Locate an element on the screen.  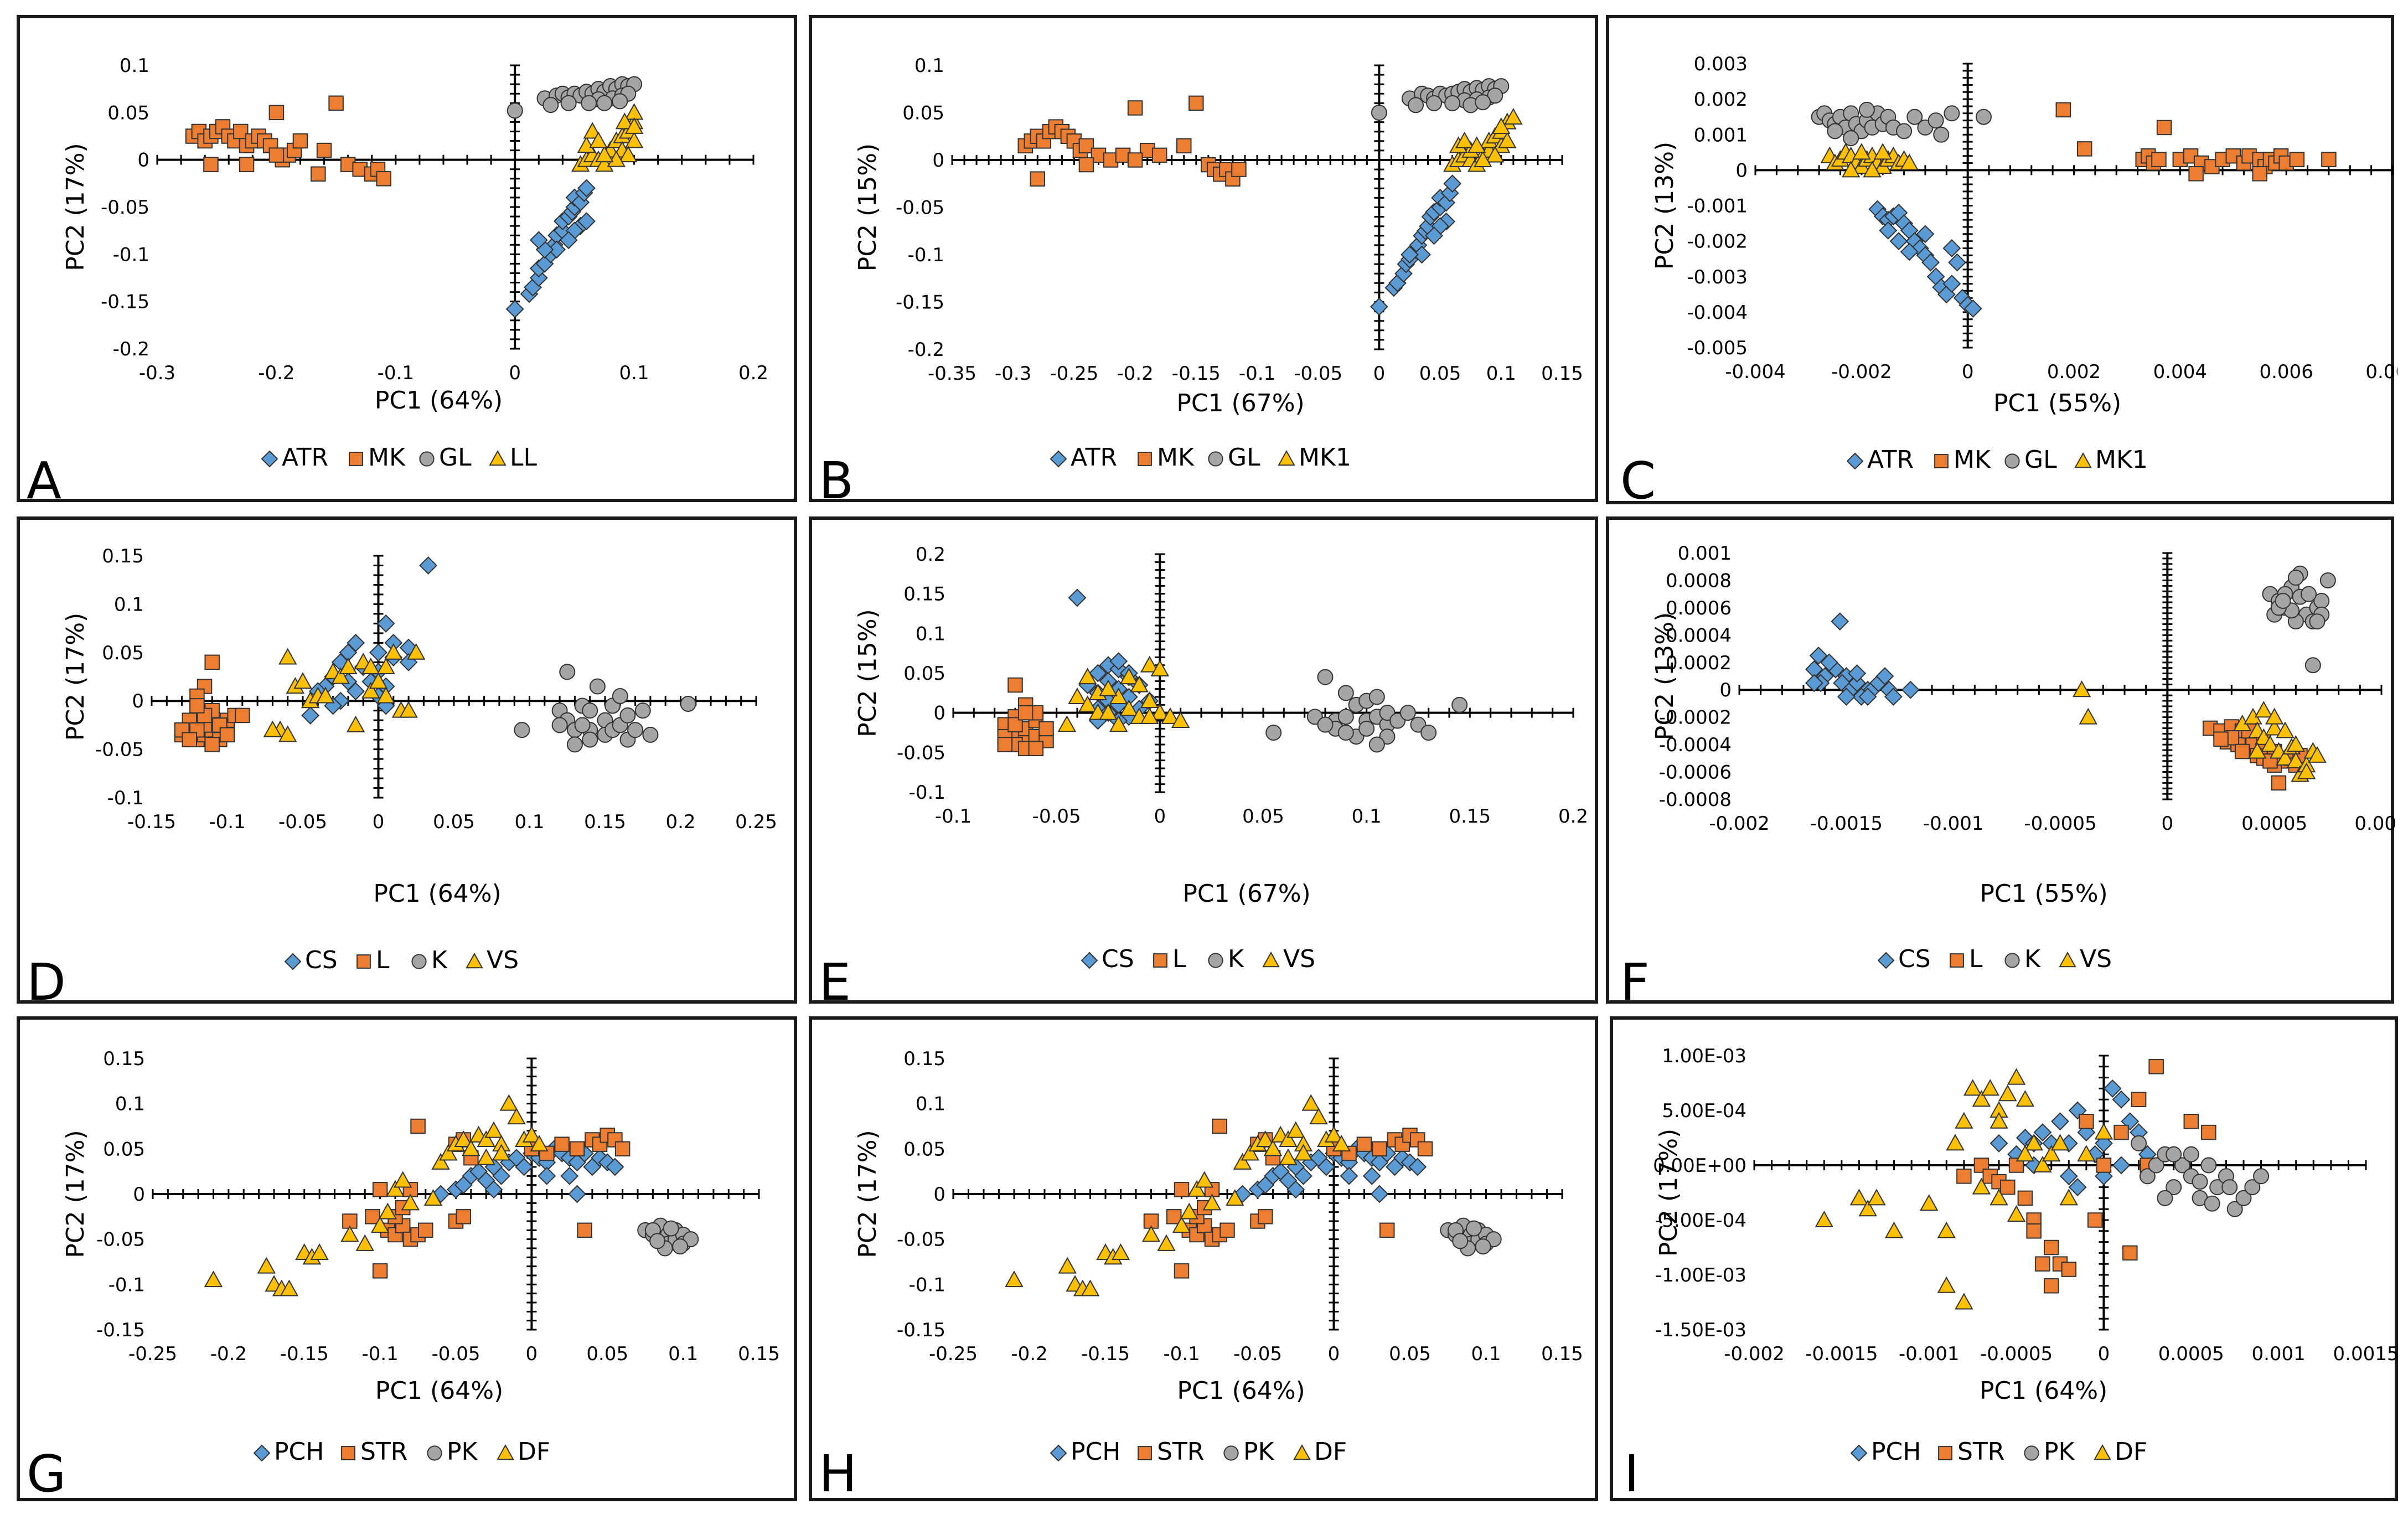
points-h is located at coordinates (1253, 1195).